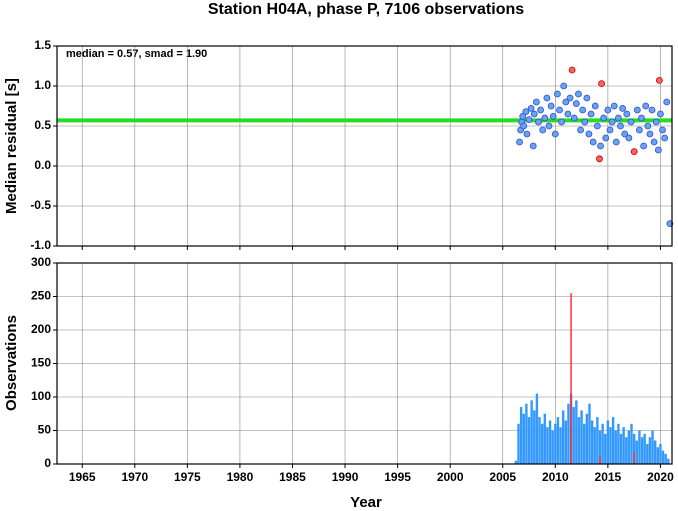  What do you see at coordinates (366, 502) in the screenshot?
I see `x-axis-label: Year` at bounding box center [366, 502].